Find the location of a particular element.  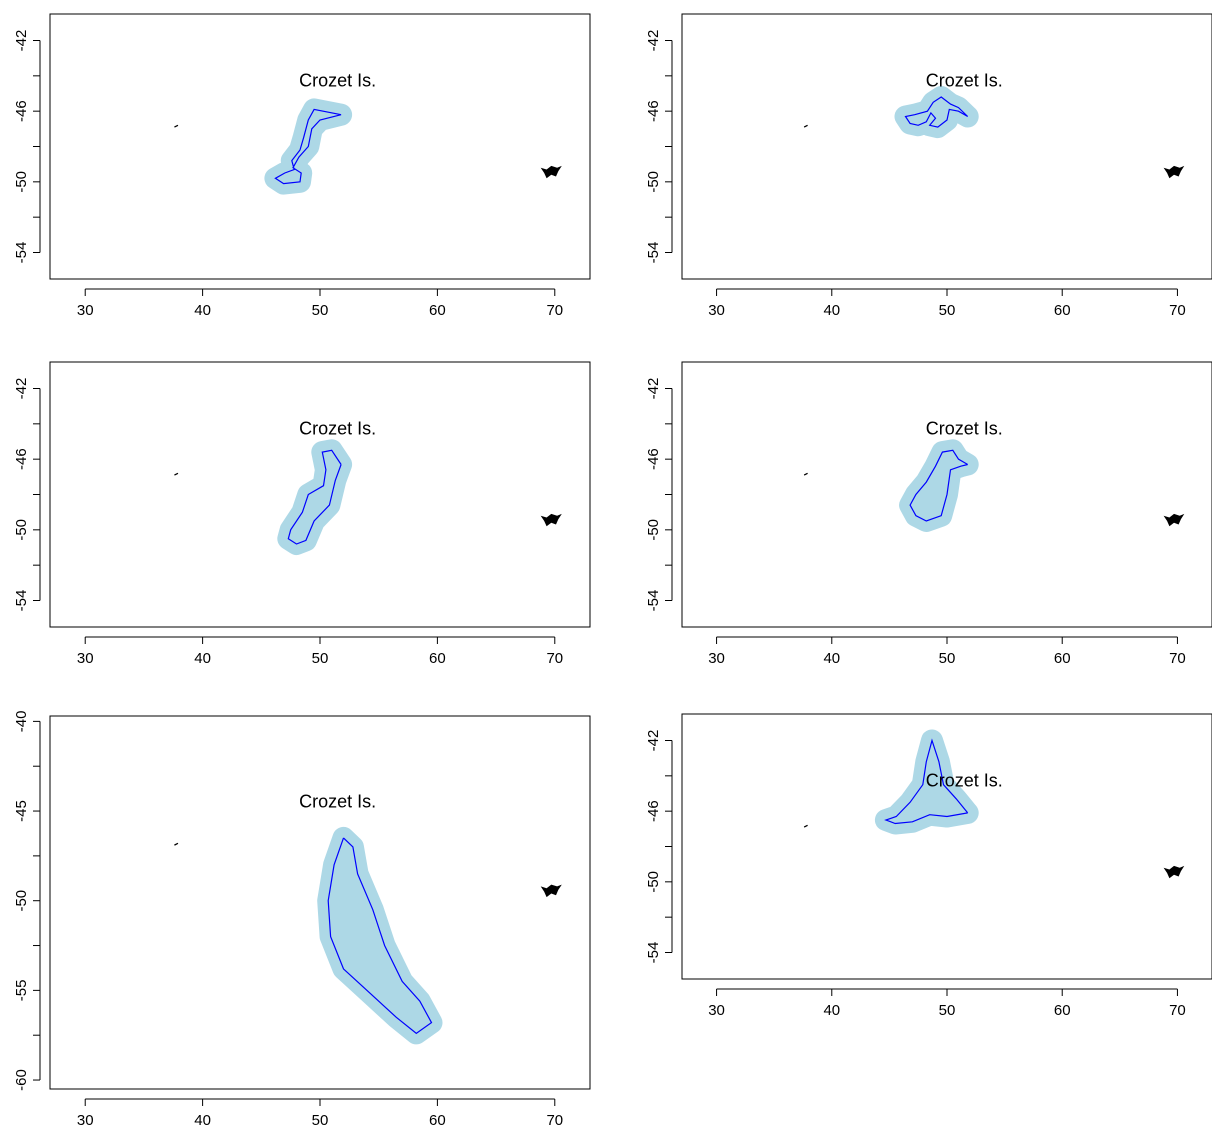

y-tick-label: -55 is located at coordinates (21, 991).